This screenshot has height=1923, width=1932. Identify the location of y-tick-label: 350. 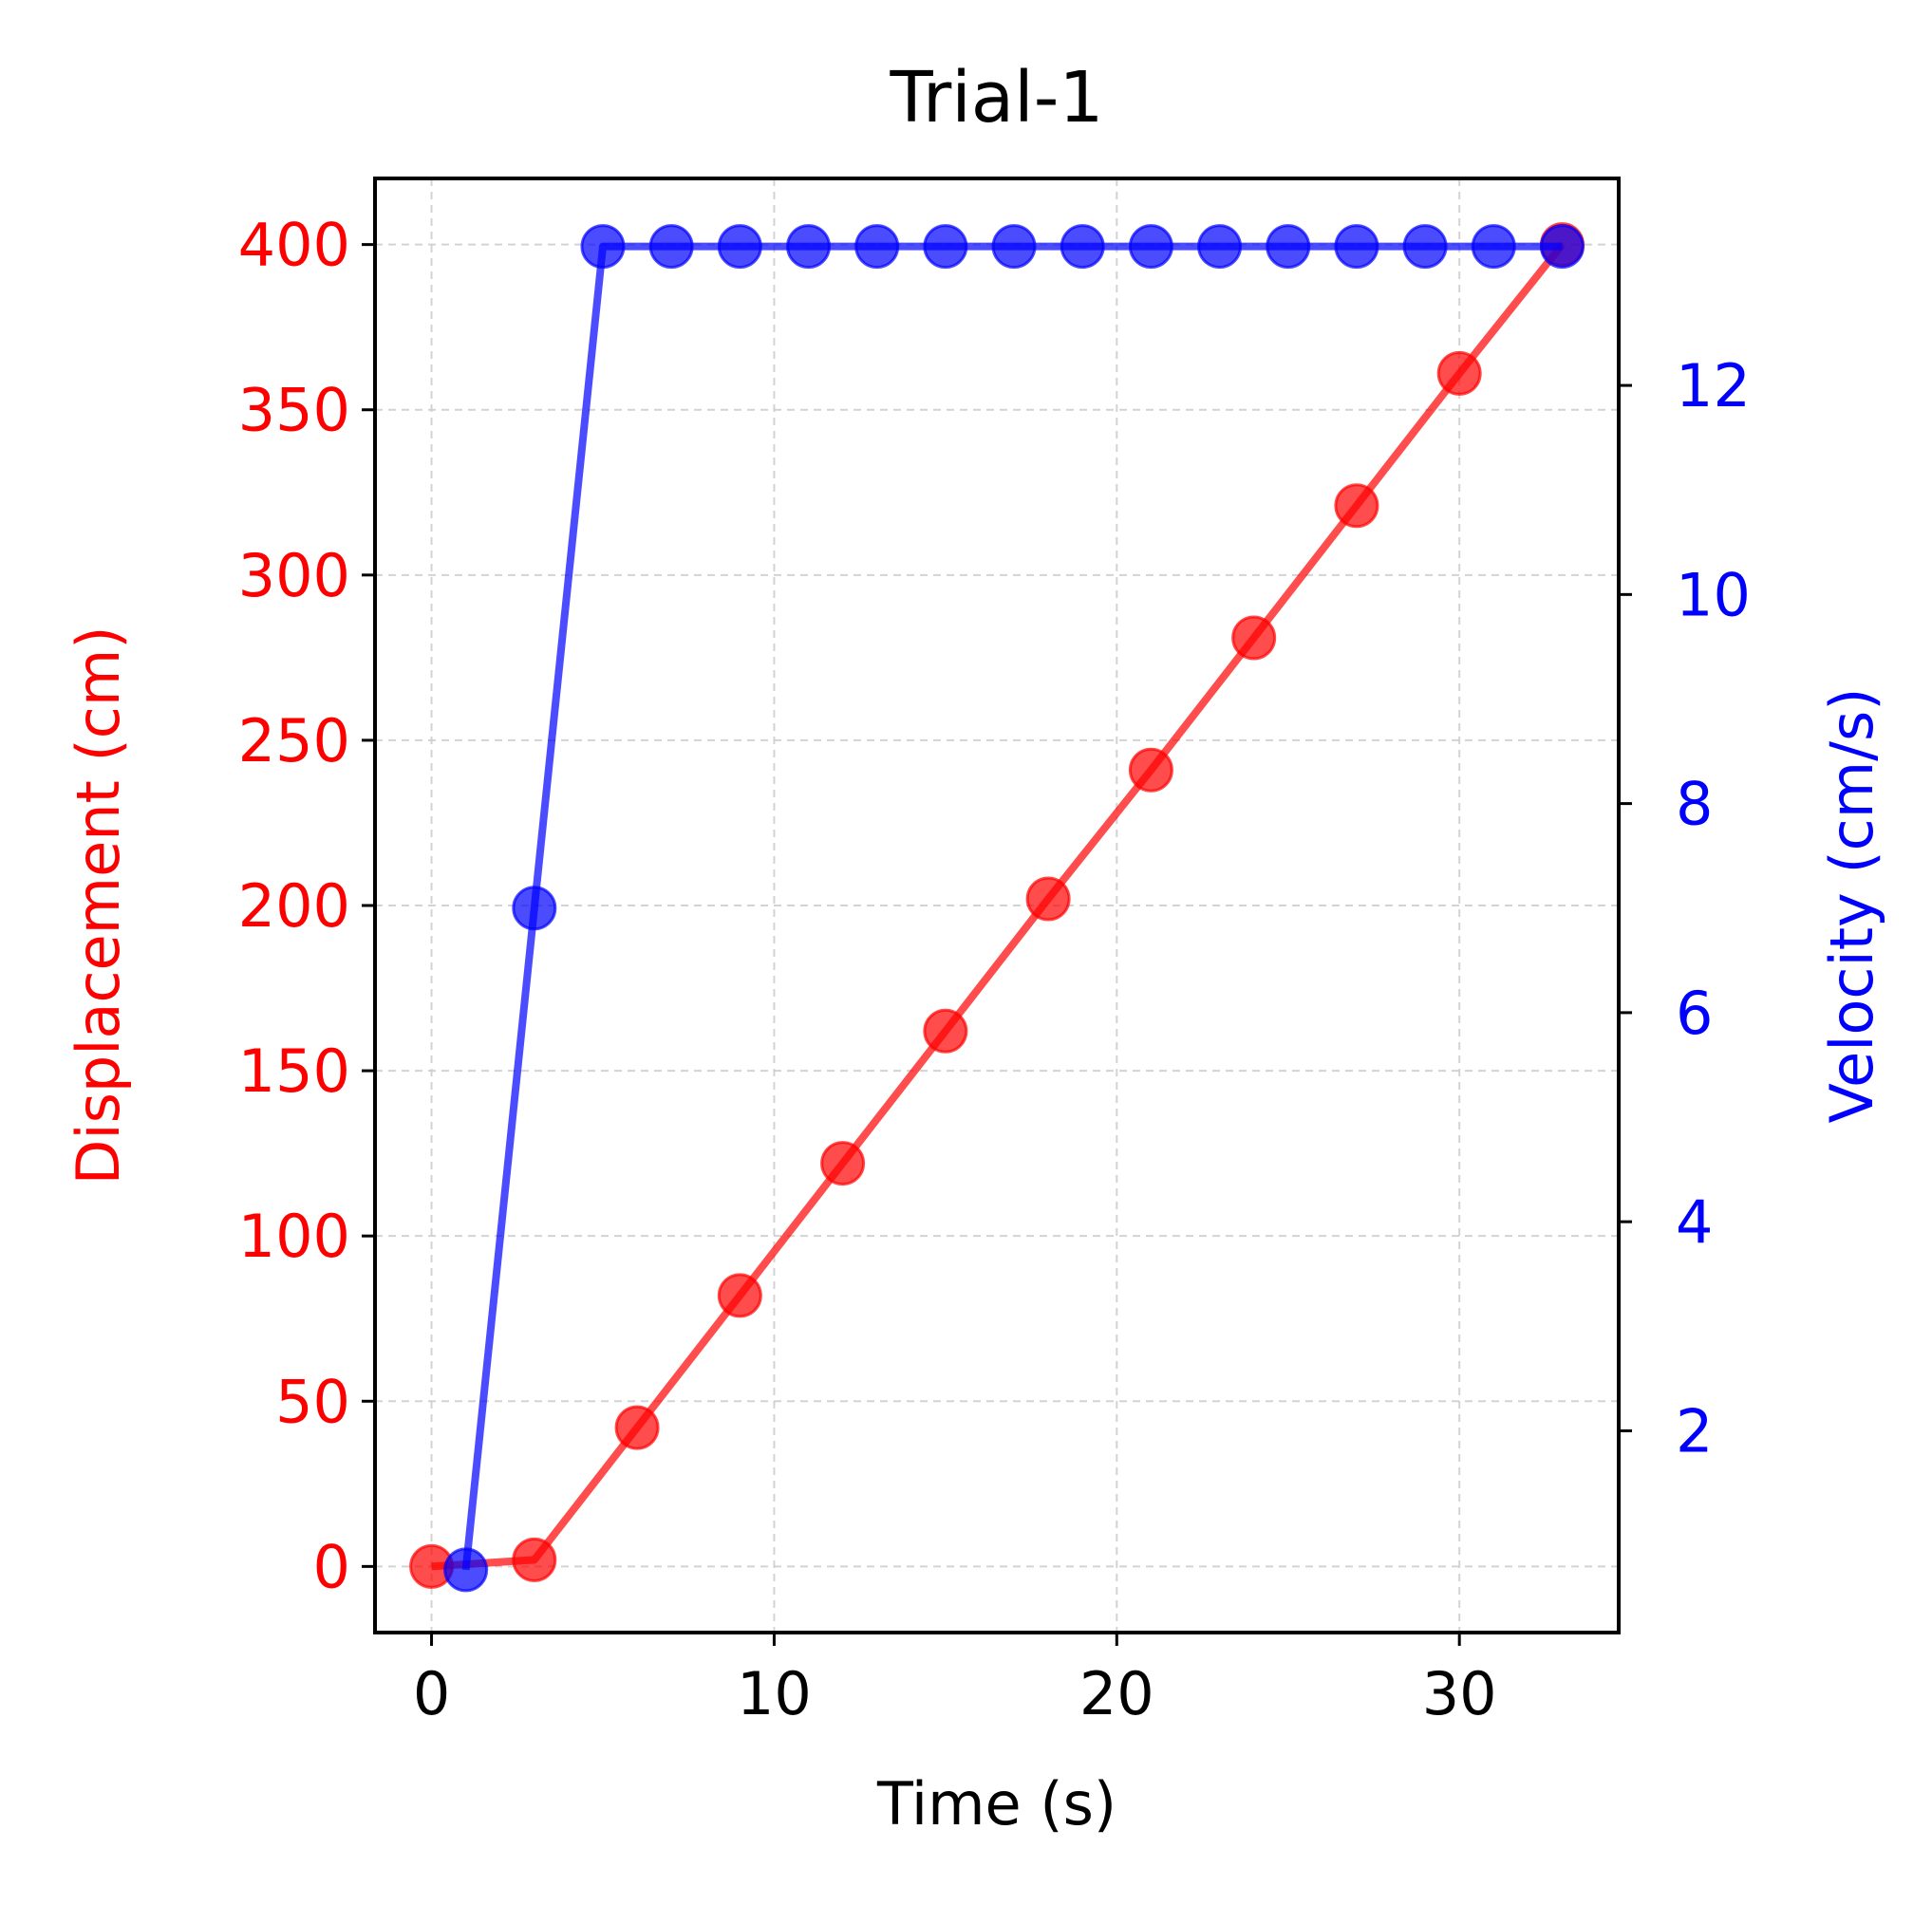
(294, 410).